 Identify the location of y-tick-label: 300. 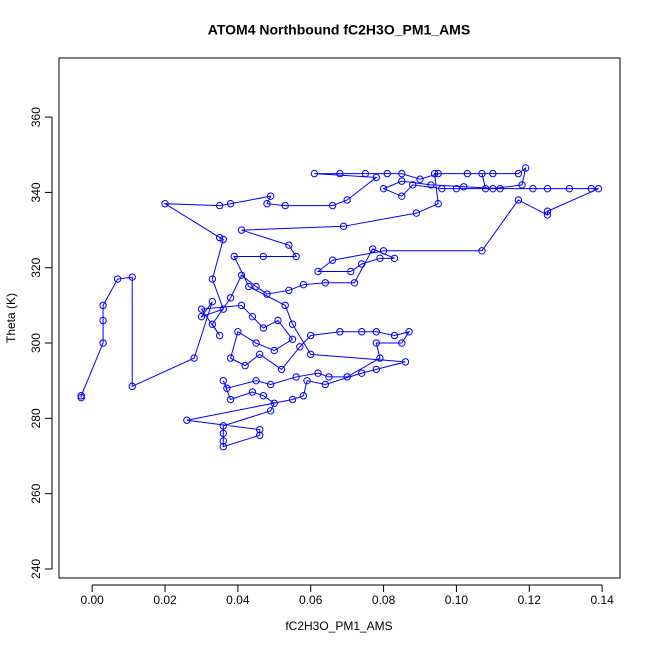
(36, 343).